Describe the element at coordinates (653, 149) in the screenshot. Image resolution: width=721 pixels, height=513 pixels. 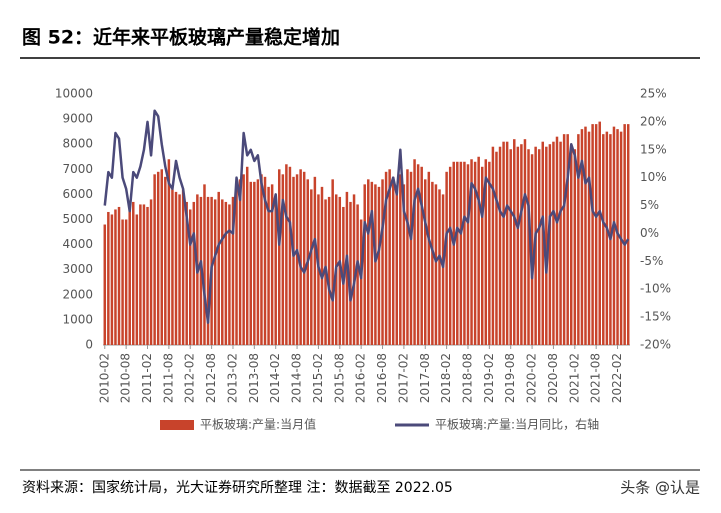
I see `y2-tick-label: 15%` at that location.